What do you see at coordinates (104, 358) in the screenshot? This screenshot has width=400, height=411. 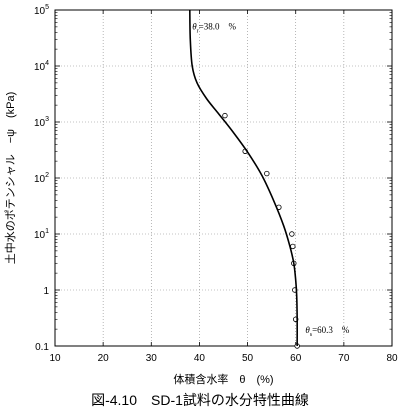 I see `x-tick-label: 20` at bounding box center [104, 358].